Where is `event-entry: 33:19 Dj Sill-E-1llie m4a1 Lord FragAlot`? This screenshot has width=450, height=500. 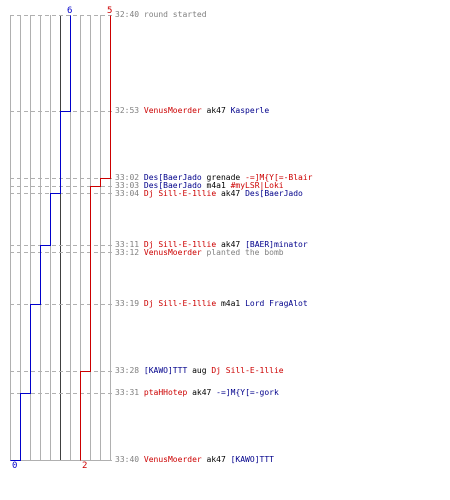
event-entry: 33:19 Dj Sill-E-1llie m4a1 Lord FragAlot is located at coordinates (211, 304).